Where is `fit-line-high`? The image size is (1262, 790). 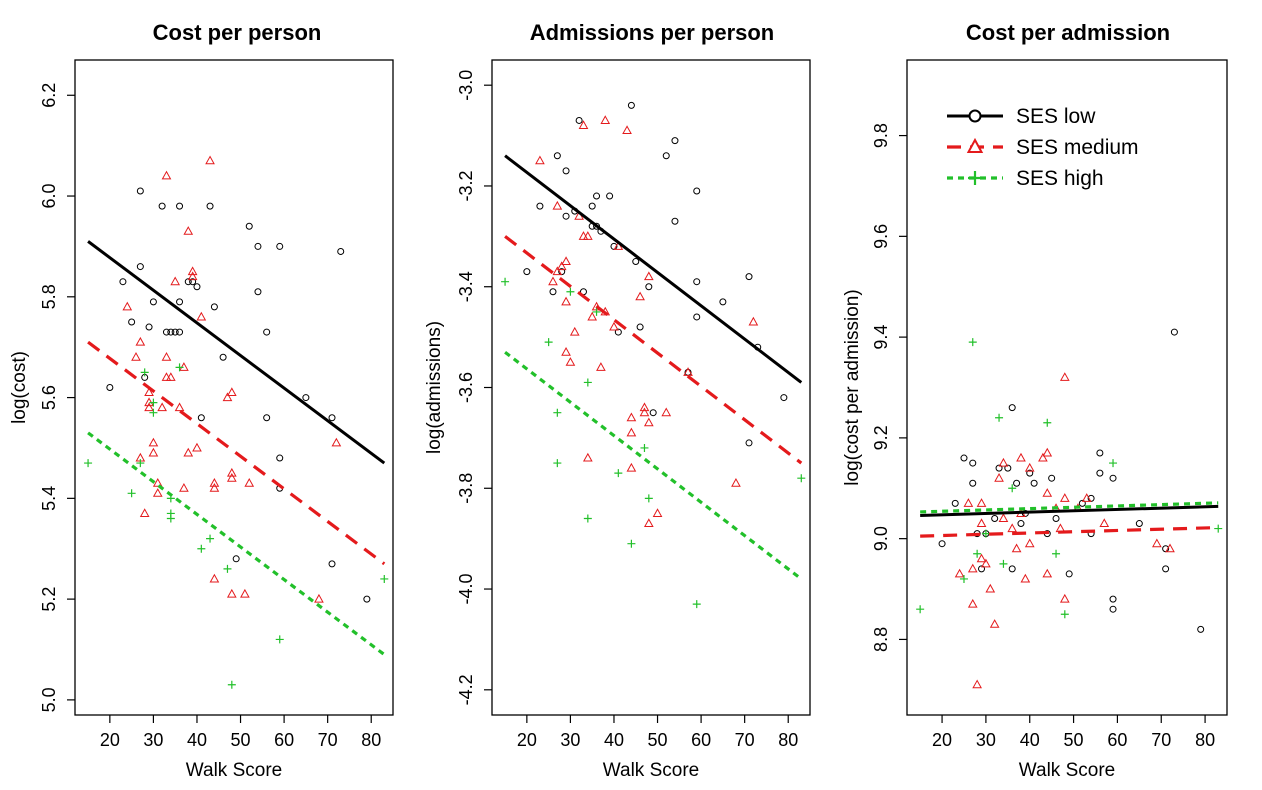
fit-line-high is located at coordinates (1069, 507).